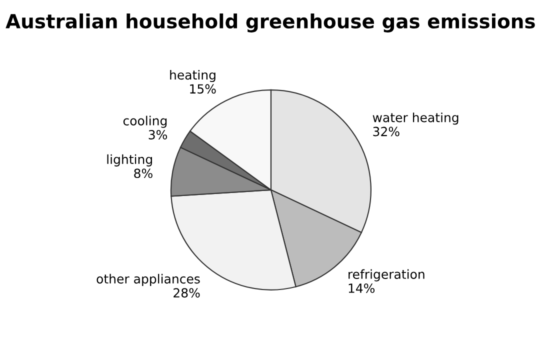 The height and width of the screenshot is (337, 553). I want to click on data-label: 32%, so click(386, 131).